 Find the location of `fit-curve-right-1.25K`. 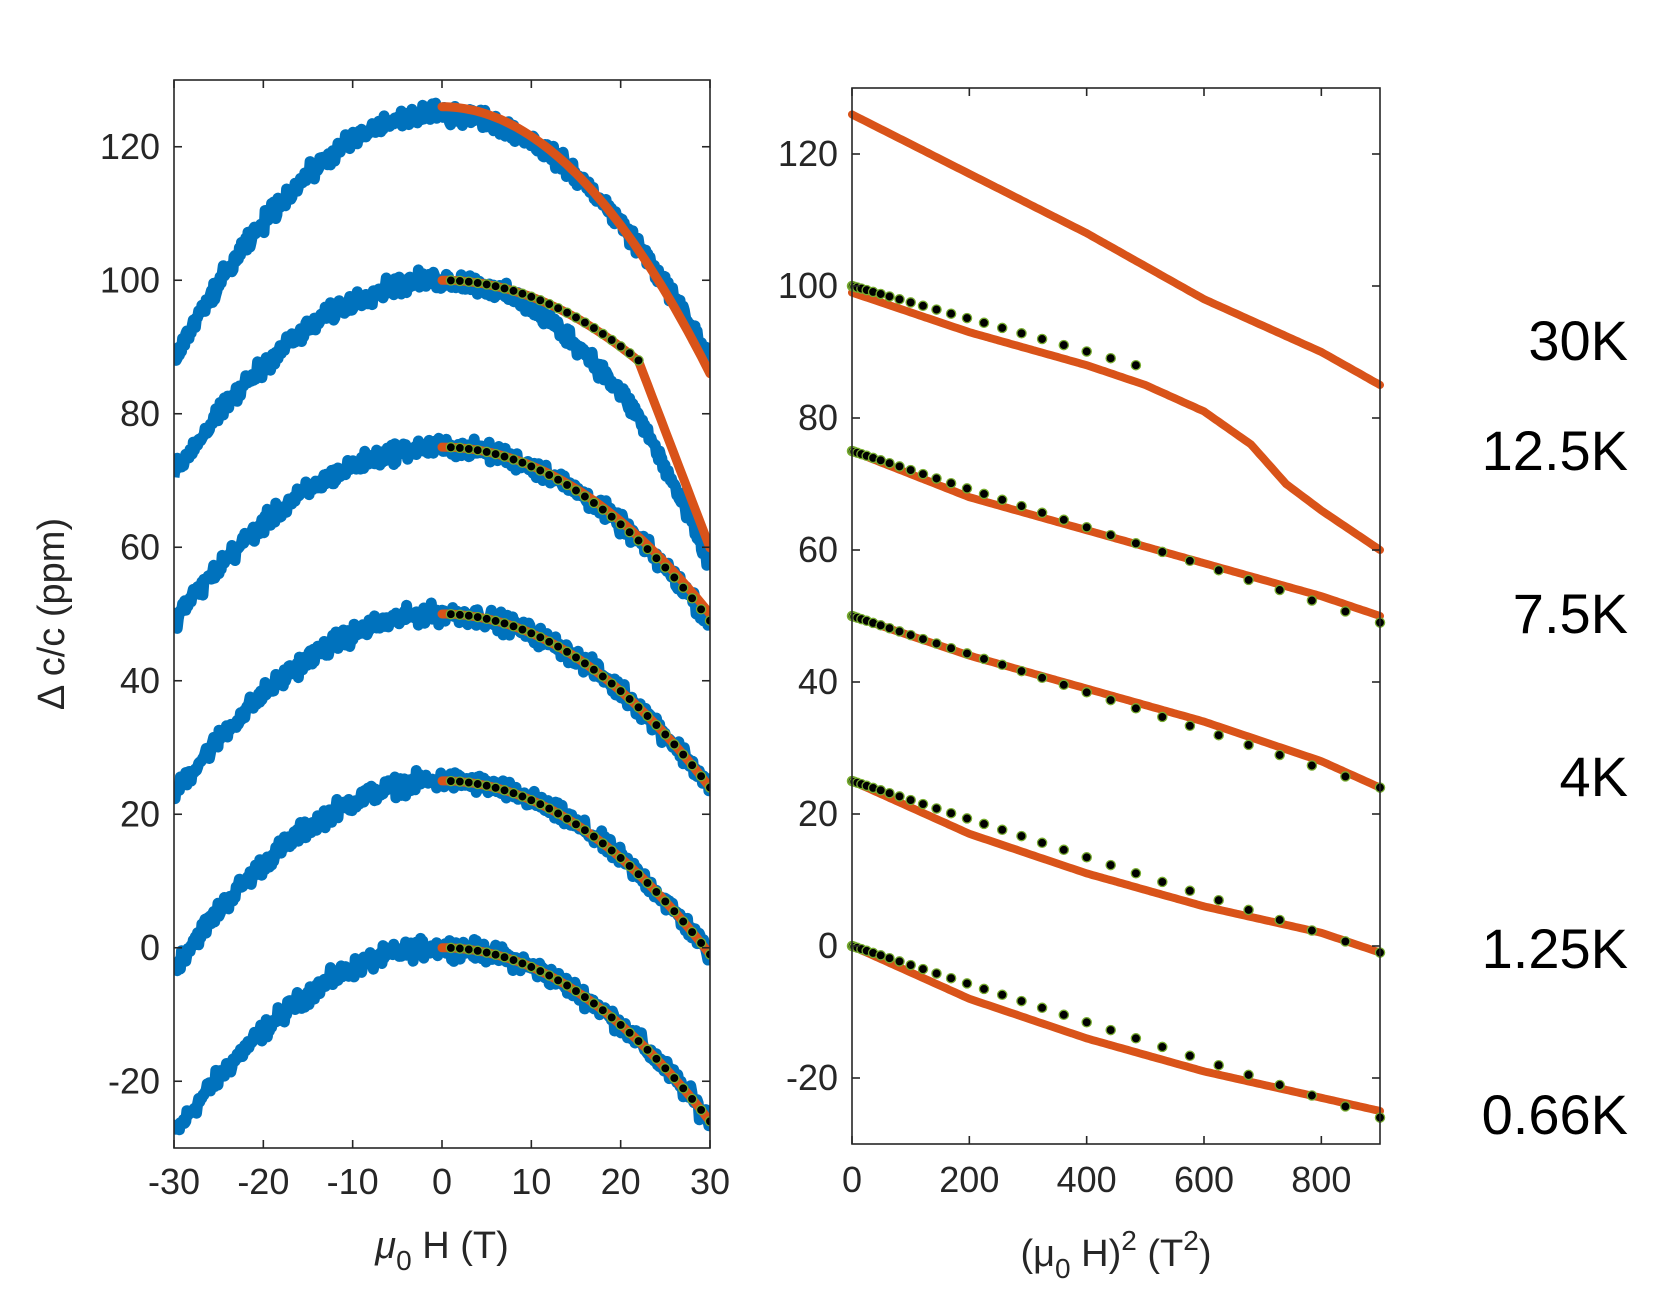

fit-curve-right-1.25K is located at coordinates (1116, 867).